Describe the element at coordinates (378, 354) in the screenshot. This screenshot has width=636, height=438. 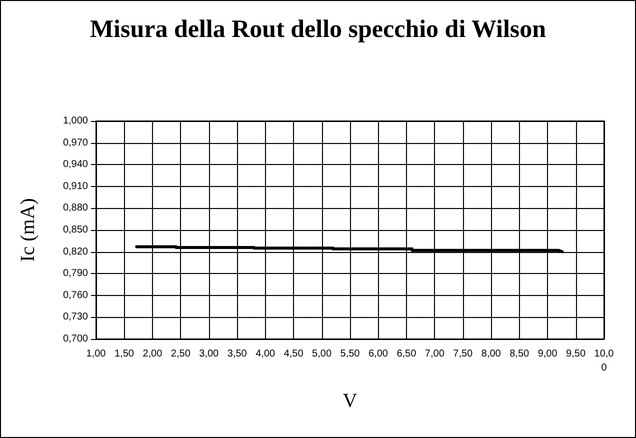
I see `x-tick-label: 6,00` at that location.